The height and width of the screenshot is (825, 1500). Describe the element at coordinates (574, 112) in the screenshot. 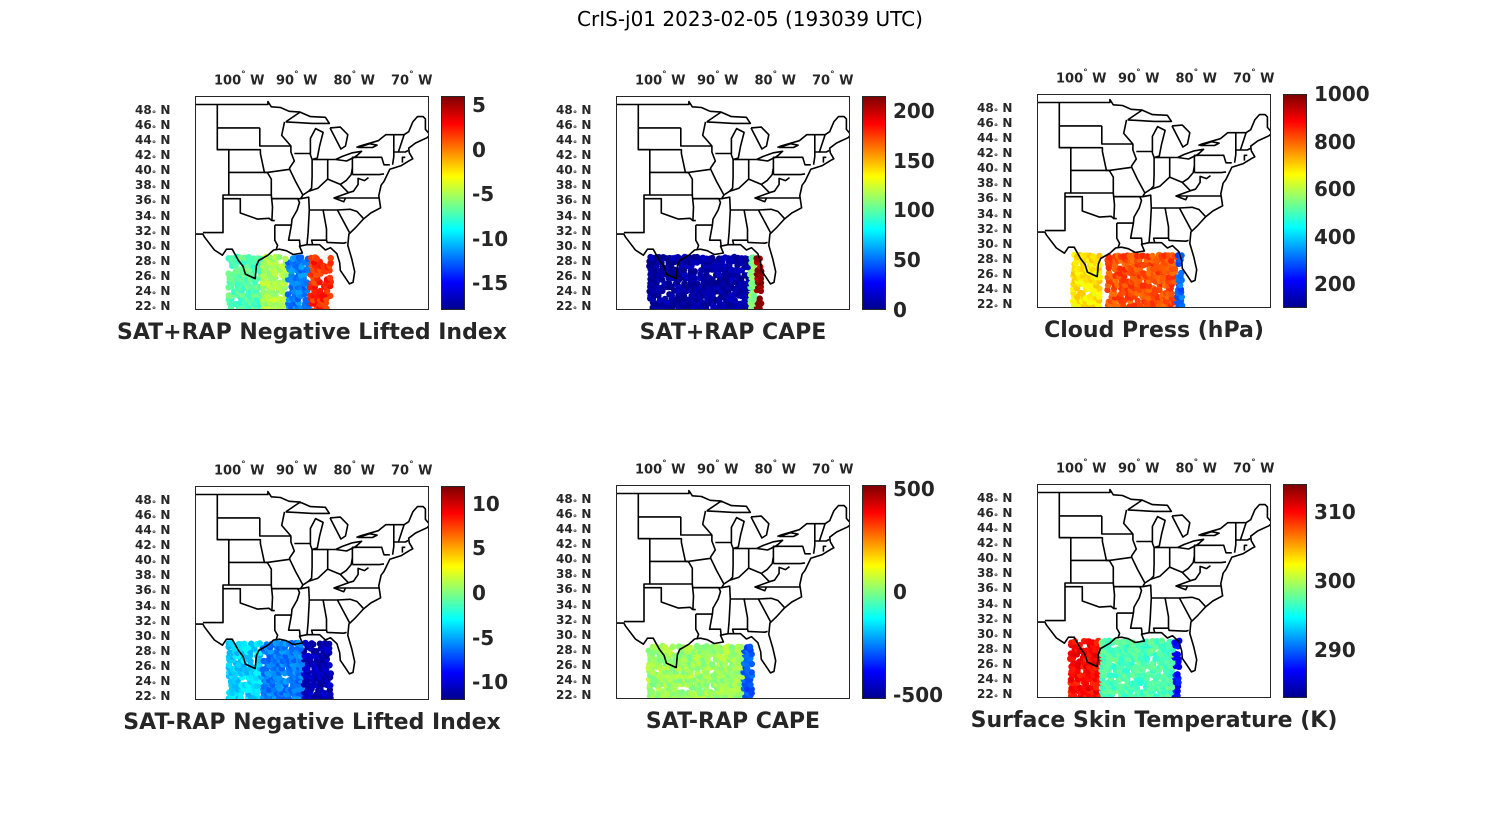

I see `lat-tick-label: 48° N` at that location.